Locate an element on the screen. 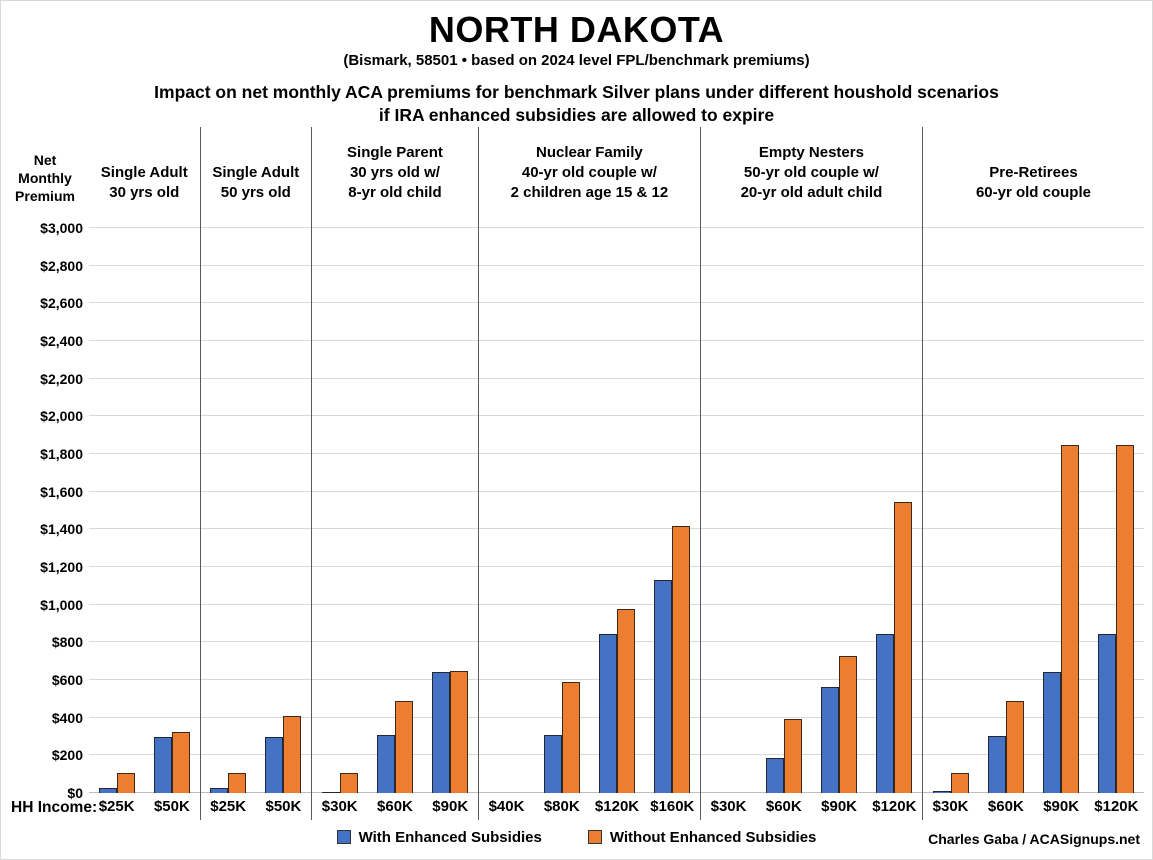 The width and height of the screenshot is (1153, 860). income-labels-row: $30K $60K $90K is located at coordinates (395, 806).